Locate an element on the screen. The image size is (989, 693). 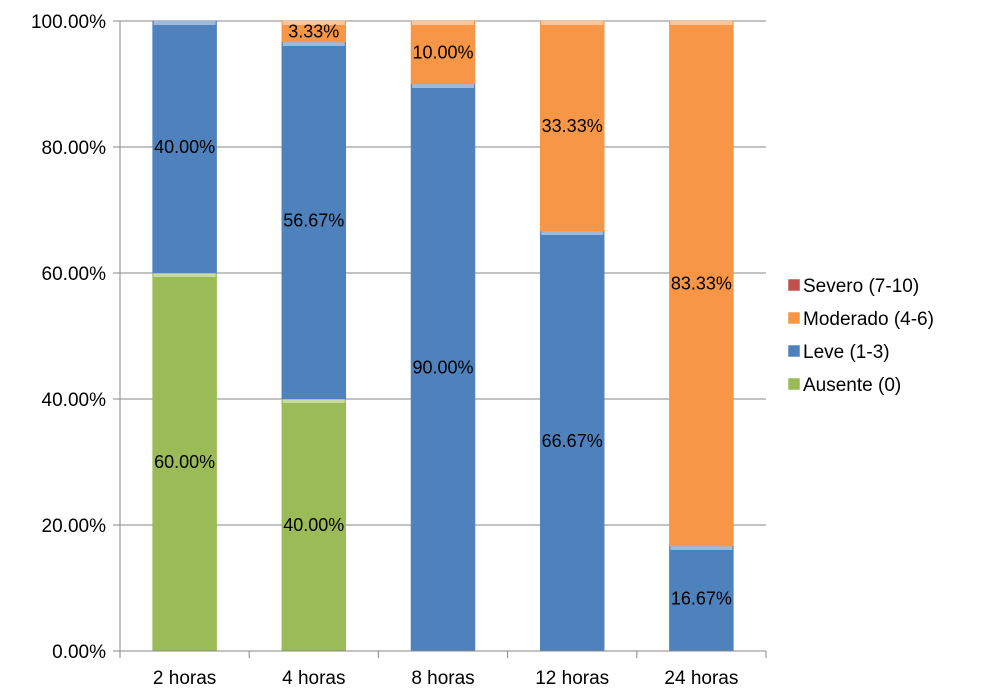
data-label-leve-1-3-4-horas: 56.67% is located at coordinates (313, 220).